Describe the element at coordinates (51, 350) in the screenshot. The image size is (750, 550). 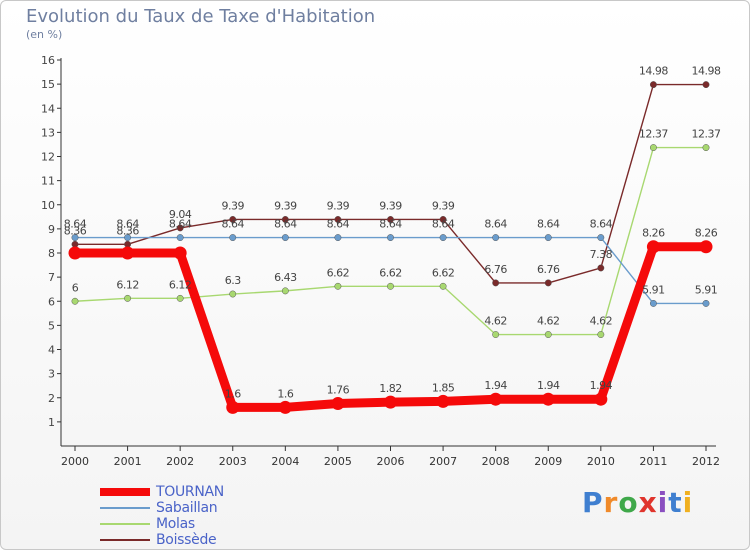
I see `y-tick-label: 4` at that location.